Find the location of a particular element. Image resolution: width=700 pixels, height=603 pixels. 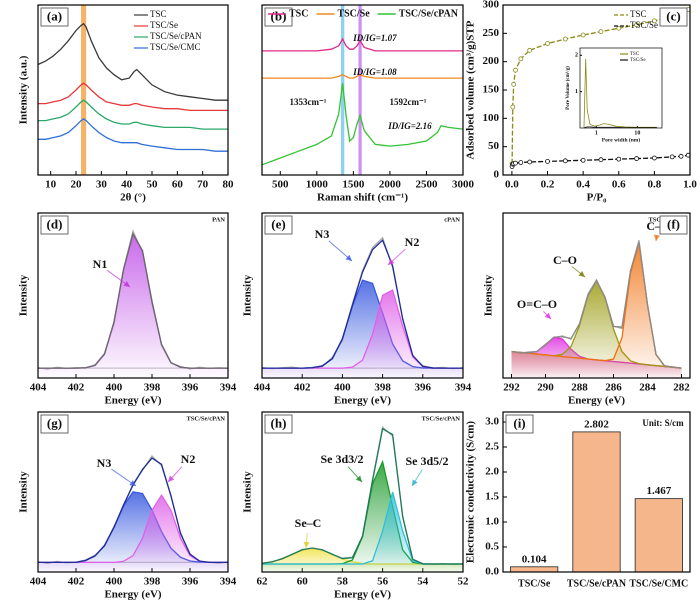

x-tick-label: 292 is located at coordinates (511, 388).